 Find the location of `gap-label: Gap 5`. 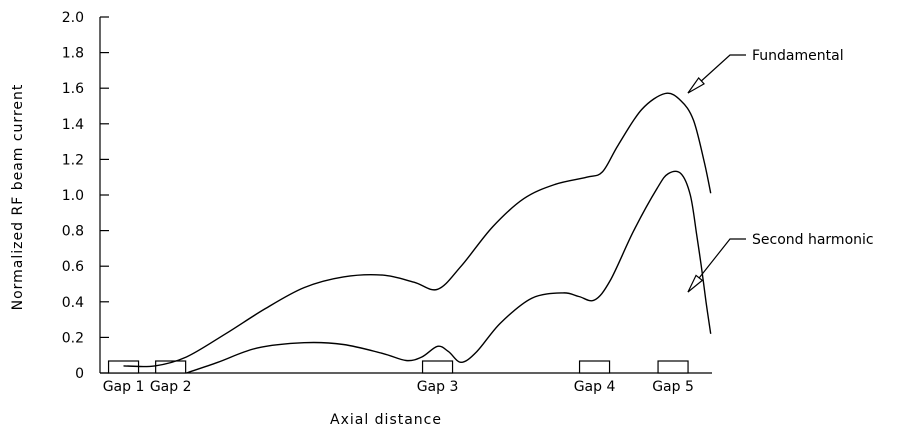

gap-label: Gap 5 is located at coordinates (673, 387).